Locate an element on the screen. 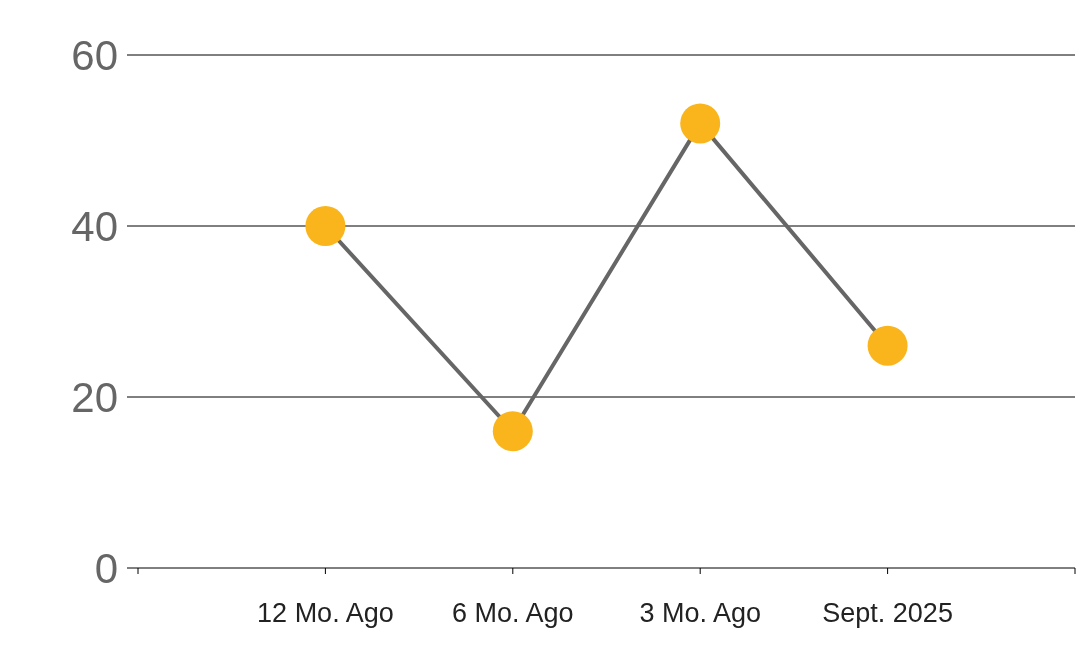 Image resolution: width=1078 pixels, height=663 pixels. x-tick-label: 3 Mo. Ago is located at coordinates (700, 613).